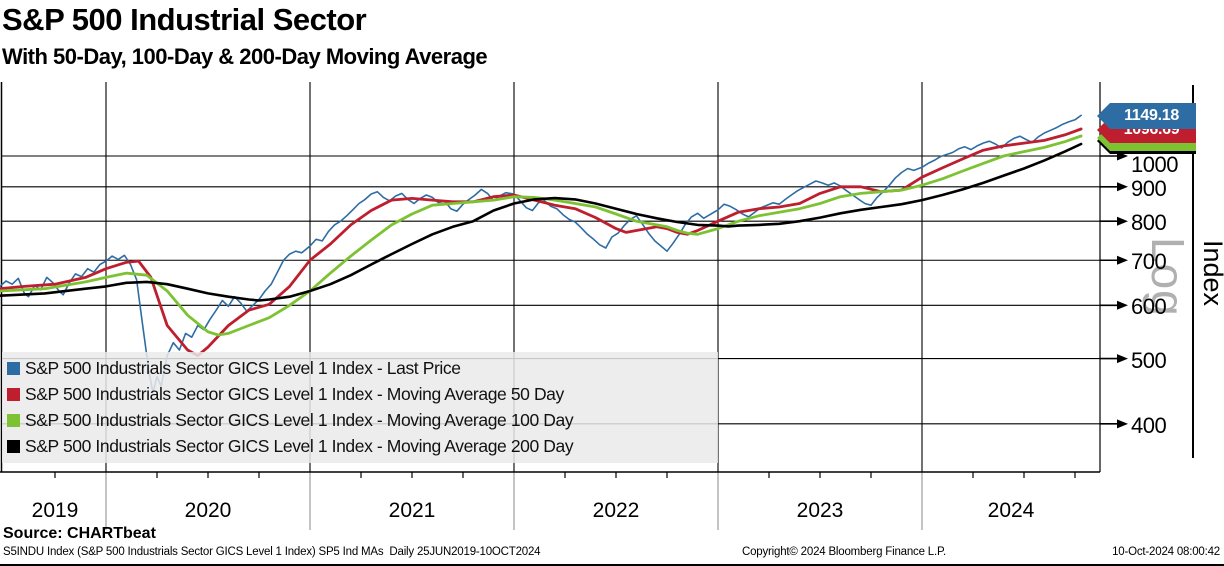  What do you see at coordinates (13, 369) in the screenshot?
I see `last-price-swatch-icon` at bounding box center [13, 369].